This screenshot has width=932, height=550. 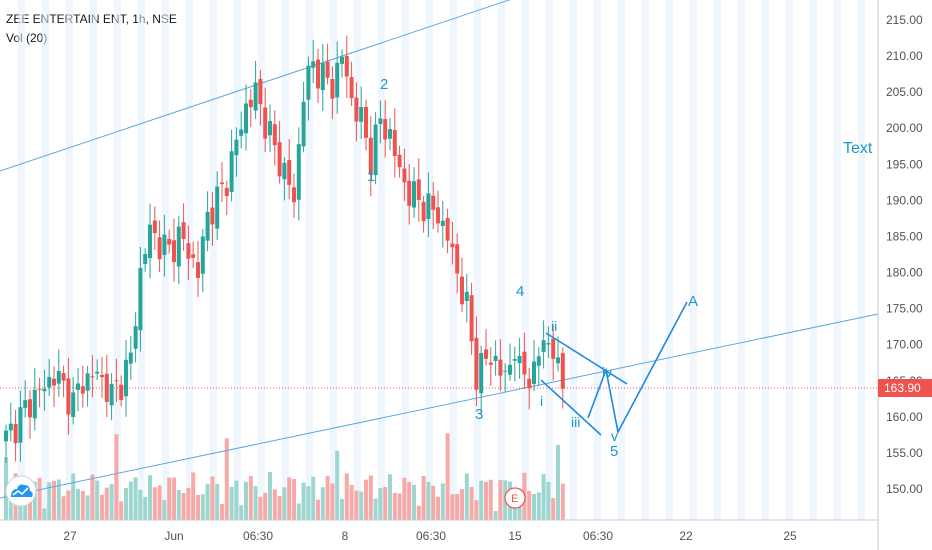 What do you see at coordinates (479, 414) in the screenshot?
I see `wave-label-3: 3` at bounding box center [479, 414].